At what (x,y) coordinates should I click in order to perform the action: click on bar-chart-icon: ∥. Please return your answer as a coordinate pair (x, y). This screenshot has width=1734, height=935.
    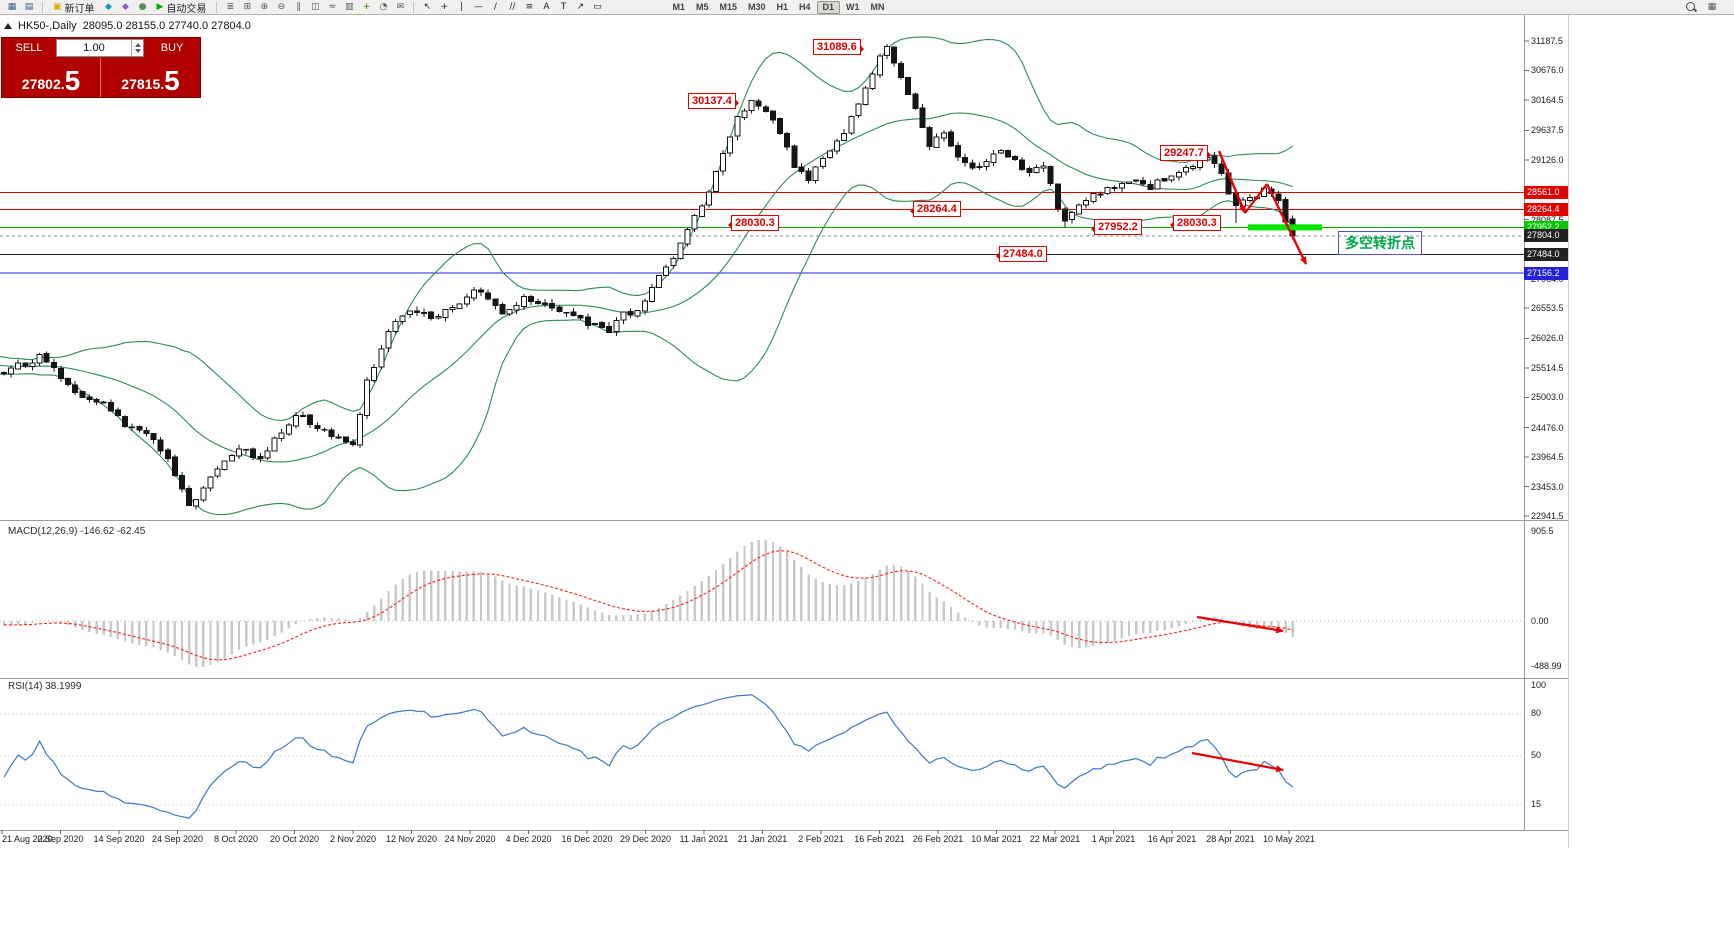
    Looking at the image, I should click on (298, 6).